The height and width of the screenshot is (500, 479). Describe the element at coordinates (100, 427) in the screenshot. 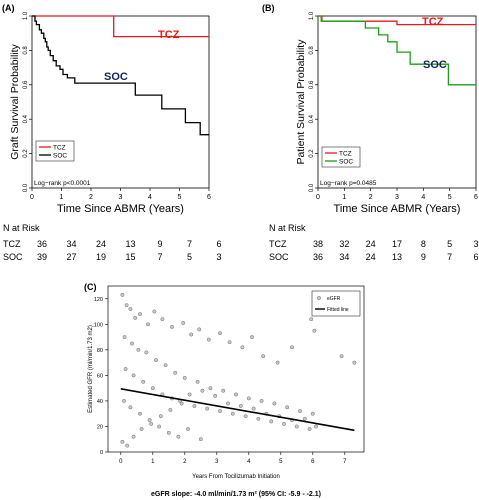

I see `y-tick-label: 20` at that location.